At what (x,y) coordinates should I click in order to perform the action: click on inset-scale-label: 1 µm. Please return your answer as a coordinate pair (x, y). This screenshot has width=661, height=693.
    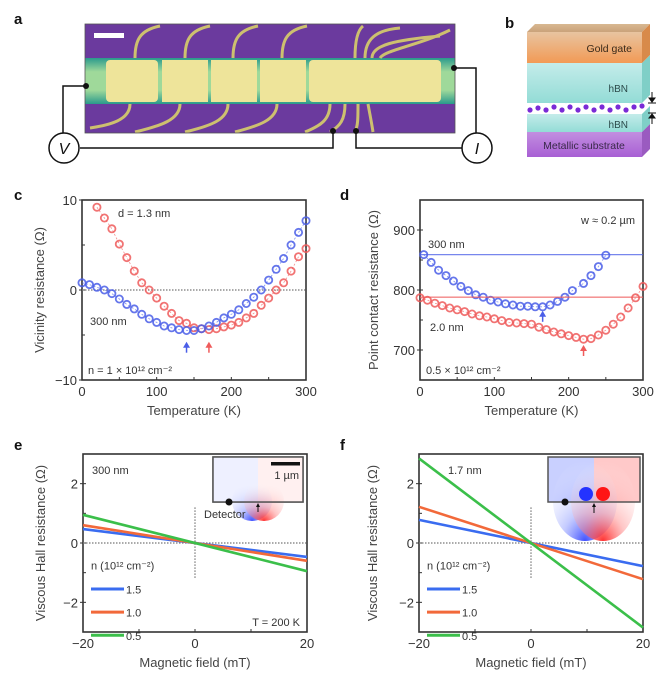
    Looking at the image, I should click on (286, 476).